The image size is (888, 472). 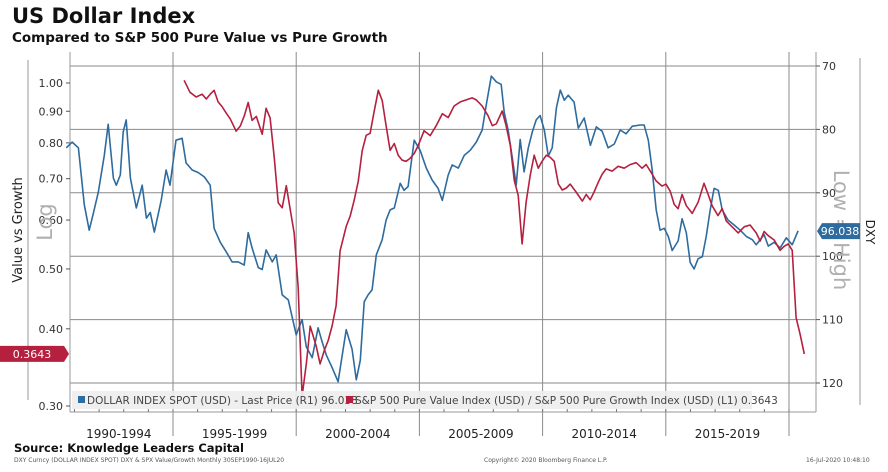 I want to click on left-tick-label: 0.80, so click(x=51, y=143).